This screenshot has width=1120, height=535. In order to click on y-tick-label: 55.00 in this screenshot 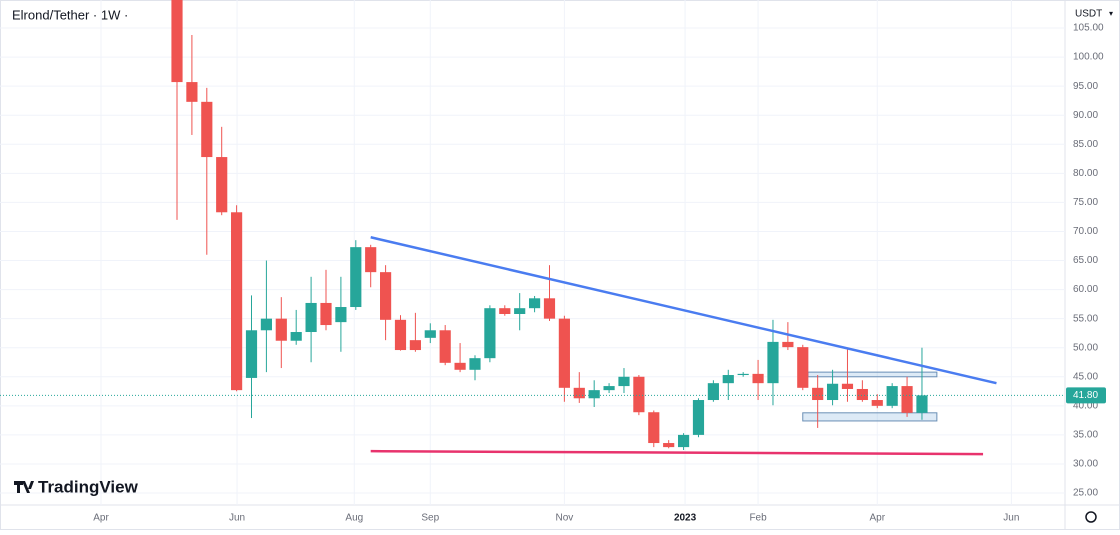, I will do `click(1085, 318)`.